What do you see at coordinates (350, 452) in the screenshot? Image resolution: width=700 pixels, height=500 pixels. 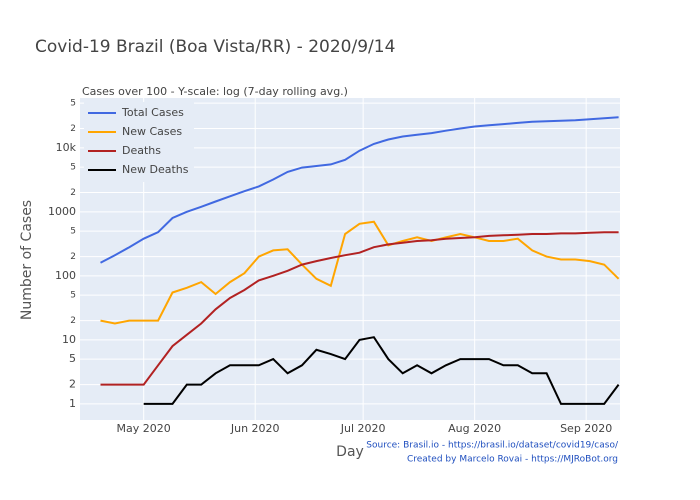 I see `x-axis-label: Day` at bounding box center [350, 452].